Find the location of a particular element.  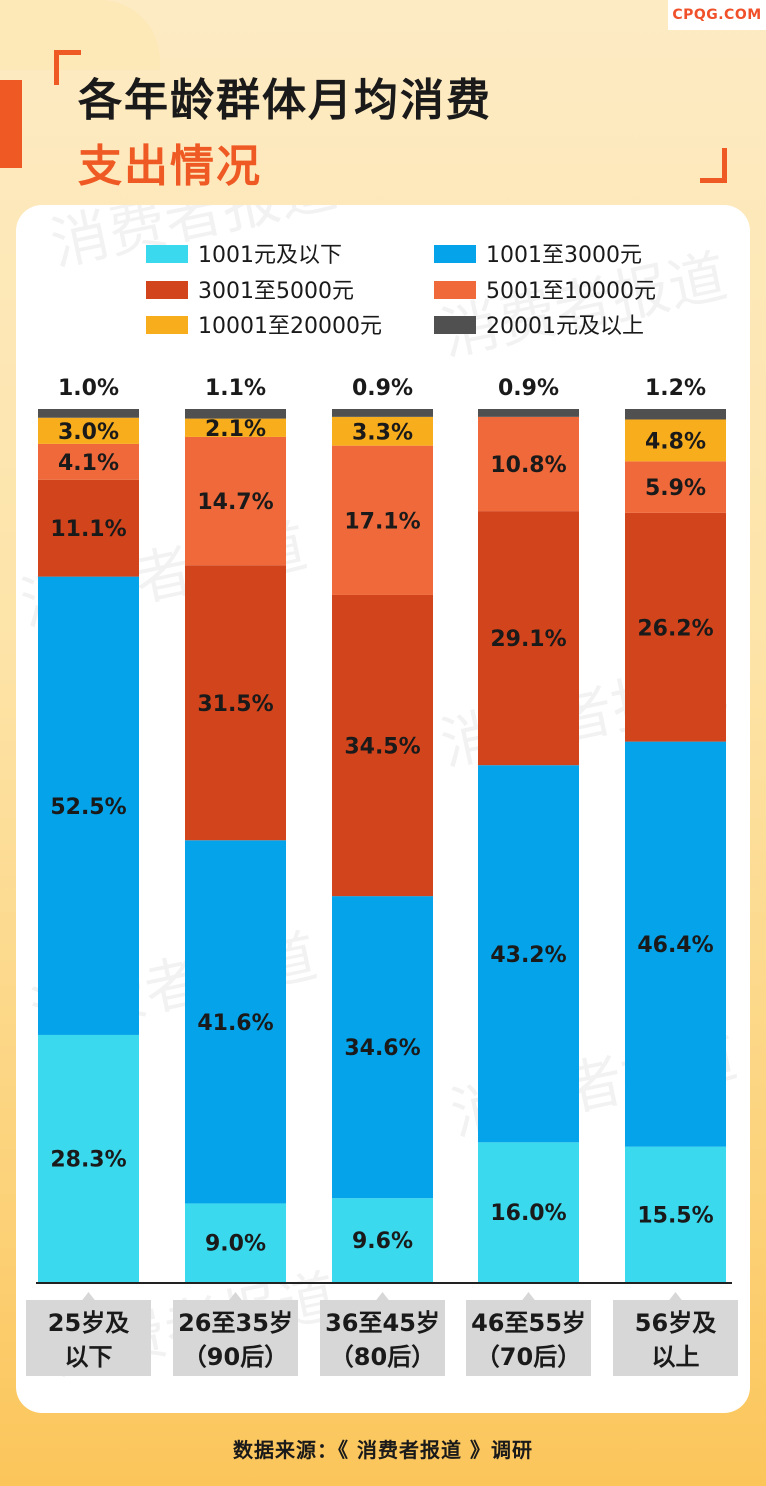

data-label: 3.3% is located at coordinates (382, 432).